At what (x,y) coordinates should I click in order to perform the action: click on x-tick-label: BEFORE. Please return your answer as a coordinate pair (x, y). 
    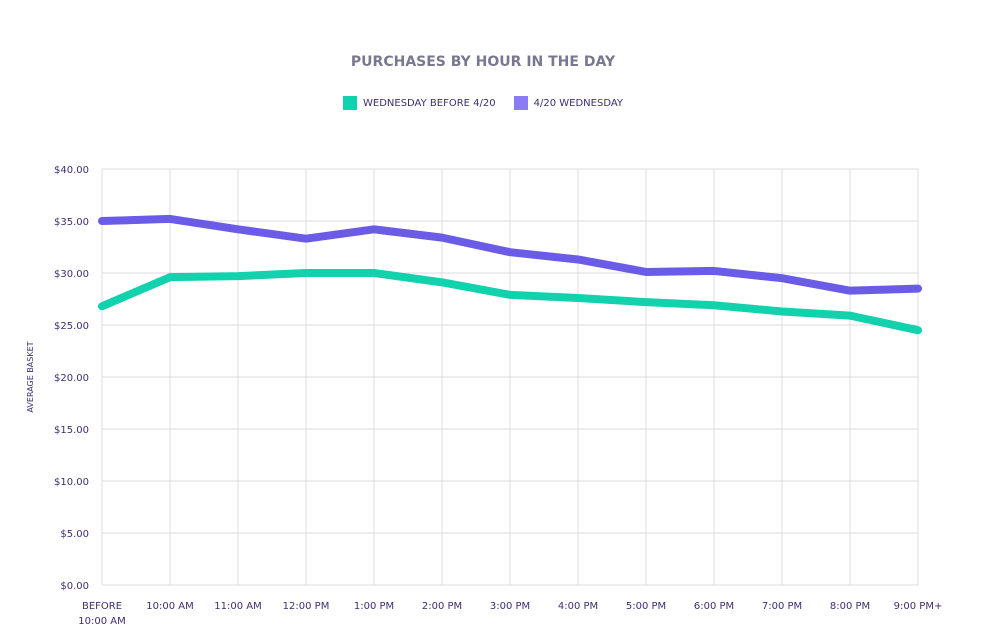
    Looking at the image, I should click on (102, 606).